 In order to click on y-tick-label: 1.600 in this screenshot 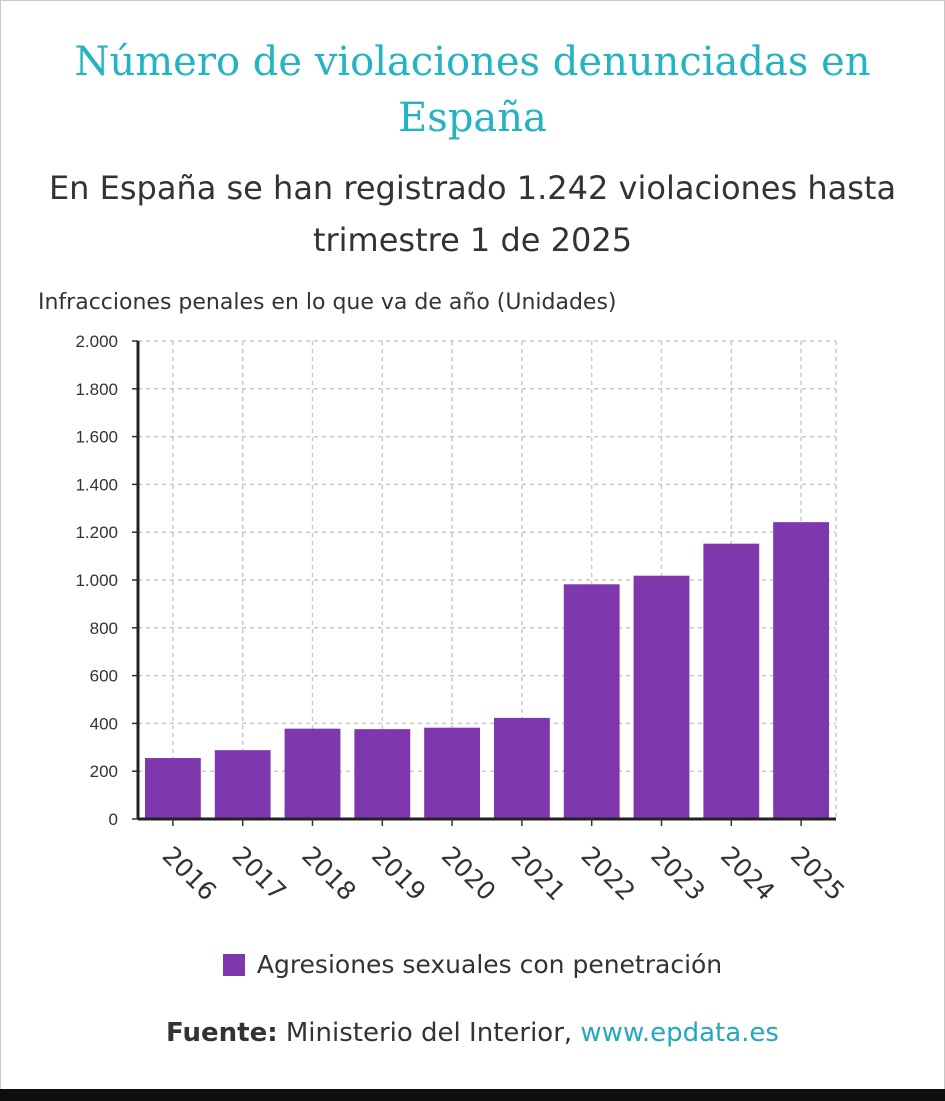, I will do `click(96, 437)`.